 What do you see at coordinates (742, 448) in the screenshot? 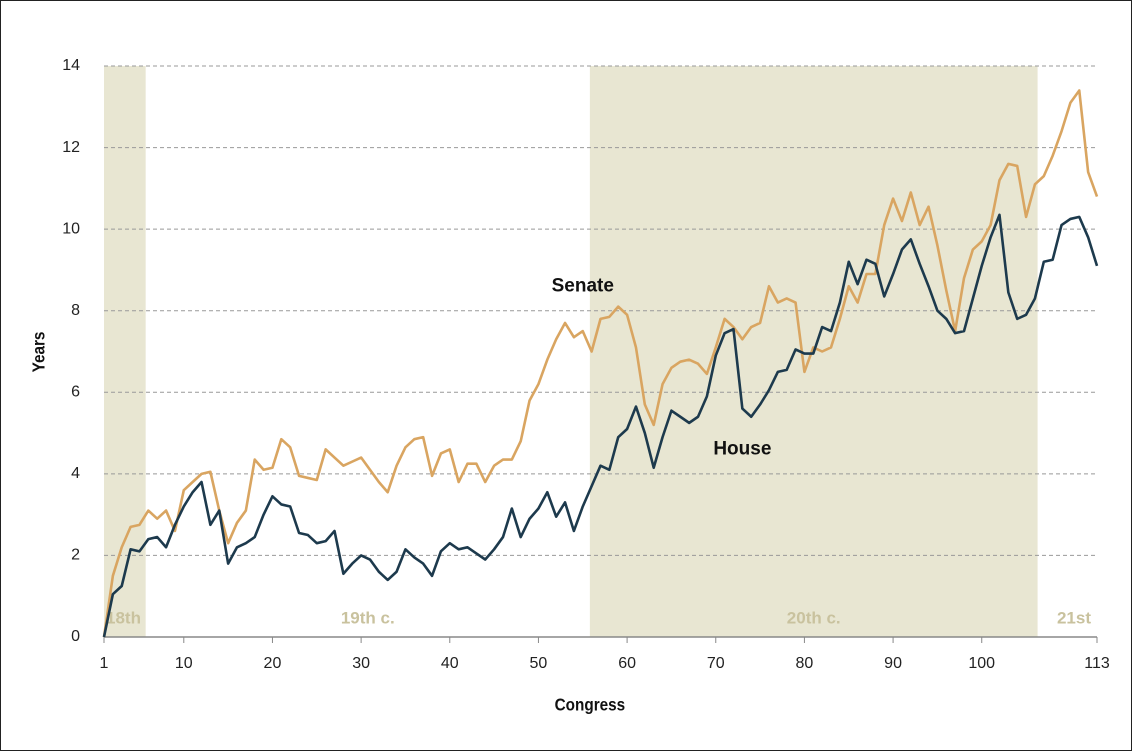
I see `series-label: House` at bounding box center [742, 448].